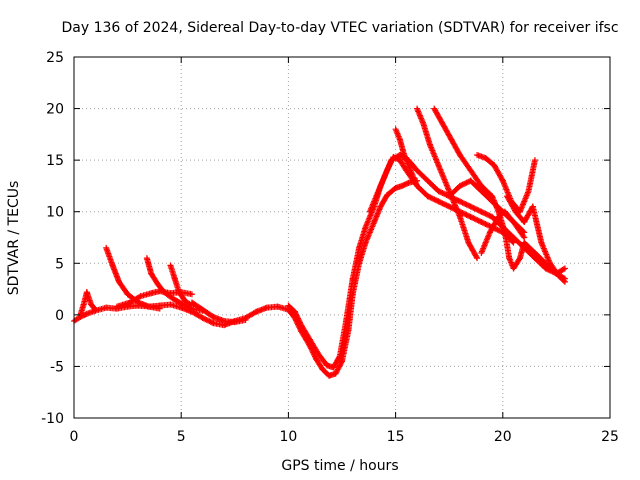 The width and height of the screenshot is (640, 480). I want to click on series-mid-dip, so click(218, 312).